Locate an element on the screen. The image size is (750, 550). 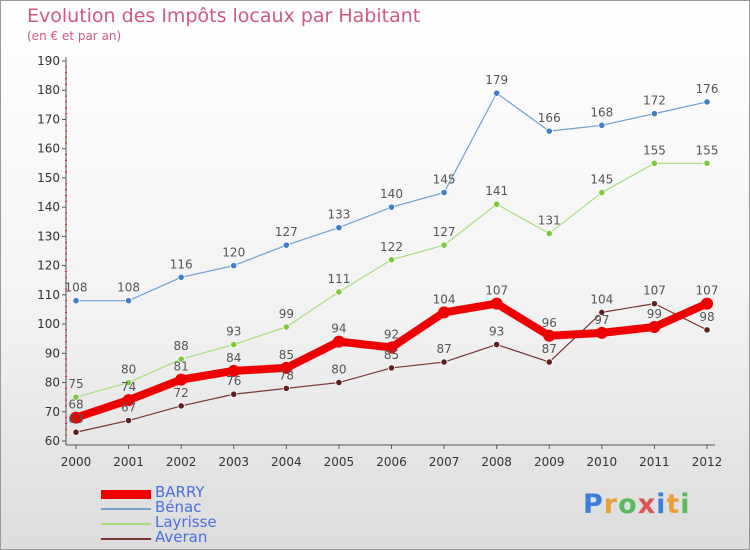
data-label-barry: 74 is located at coordinates (128, 387).